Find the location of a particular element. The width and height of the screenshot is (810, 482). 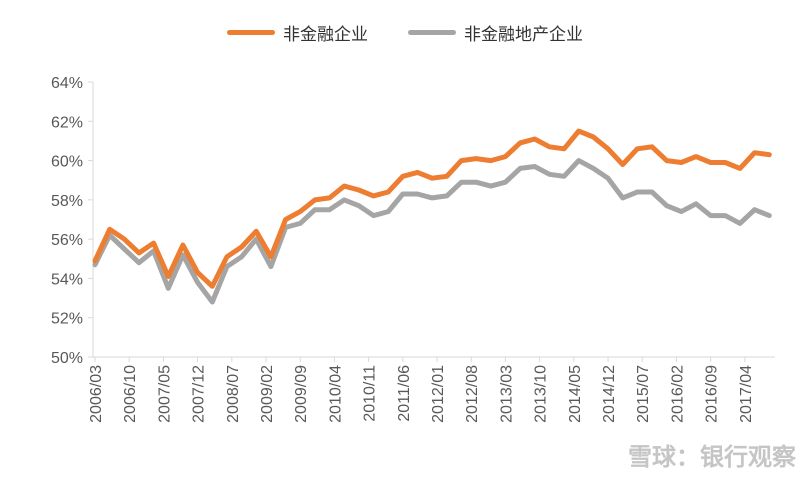

x-tick-label: 2012/01 is located at coordinates (438, 394).